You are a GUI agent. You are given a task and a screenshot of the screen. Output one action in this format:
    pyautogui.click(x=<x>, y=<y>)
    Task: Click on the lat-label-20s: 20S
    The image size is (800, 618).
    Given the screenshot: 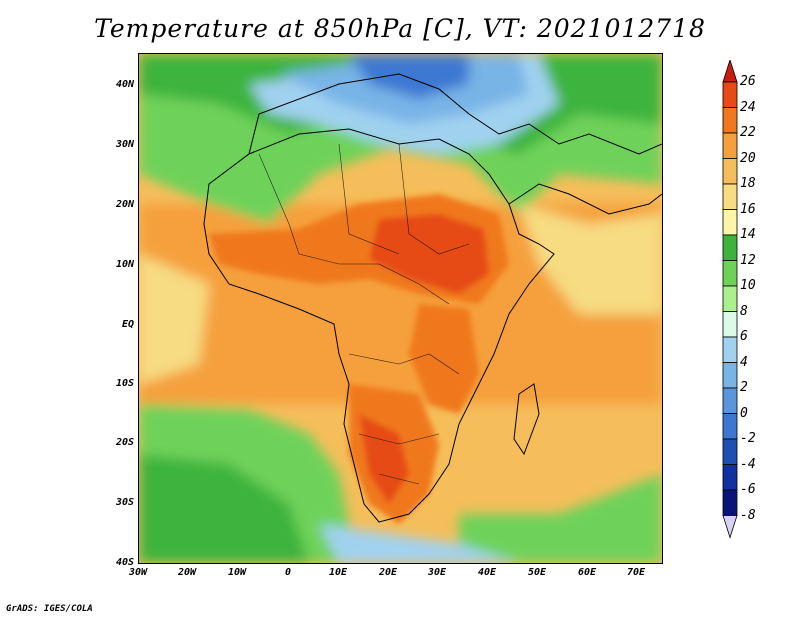 What is the action you would take?
    pyautogui.click(x=124, y=442)
    